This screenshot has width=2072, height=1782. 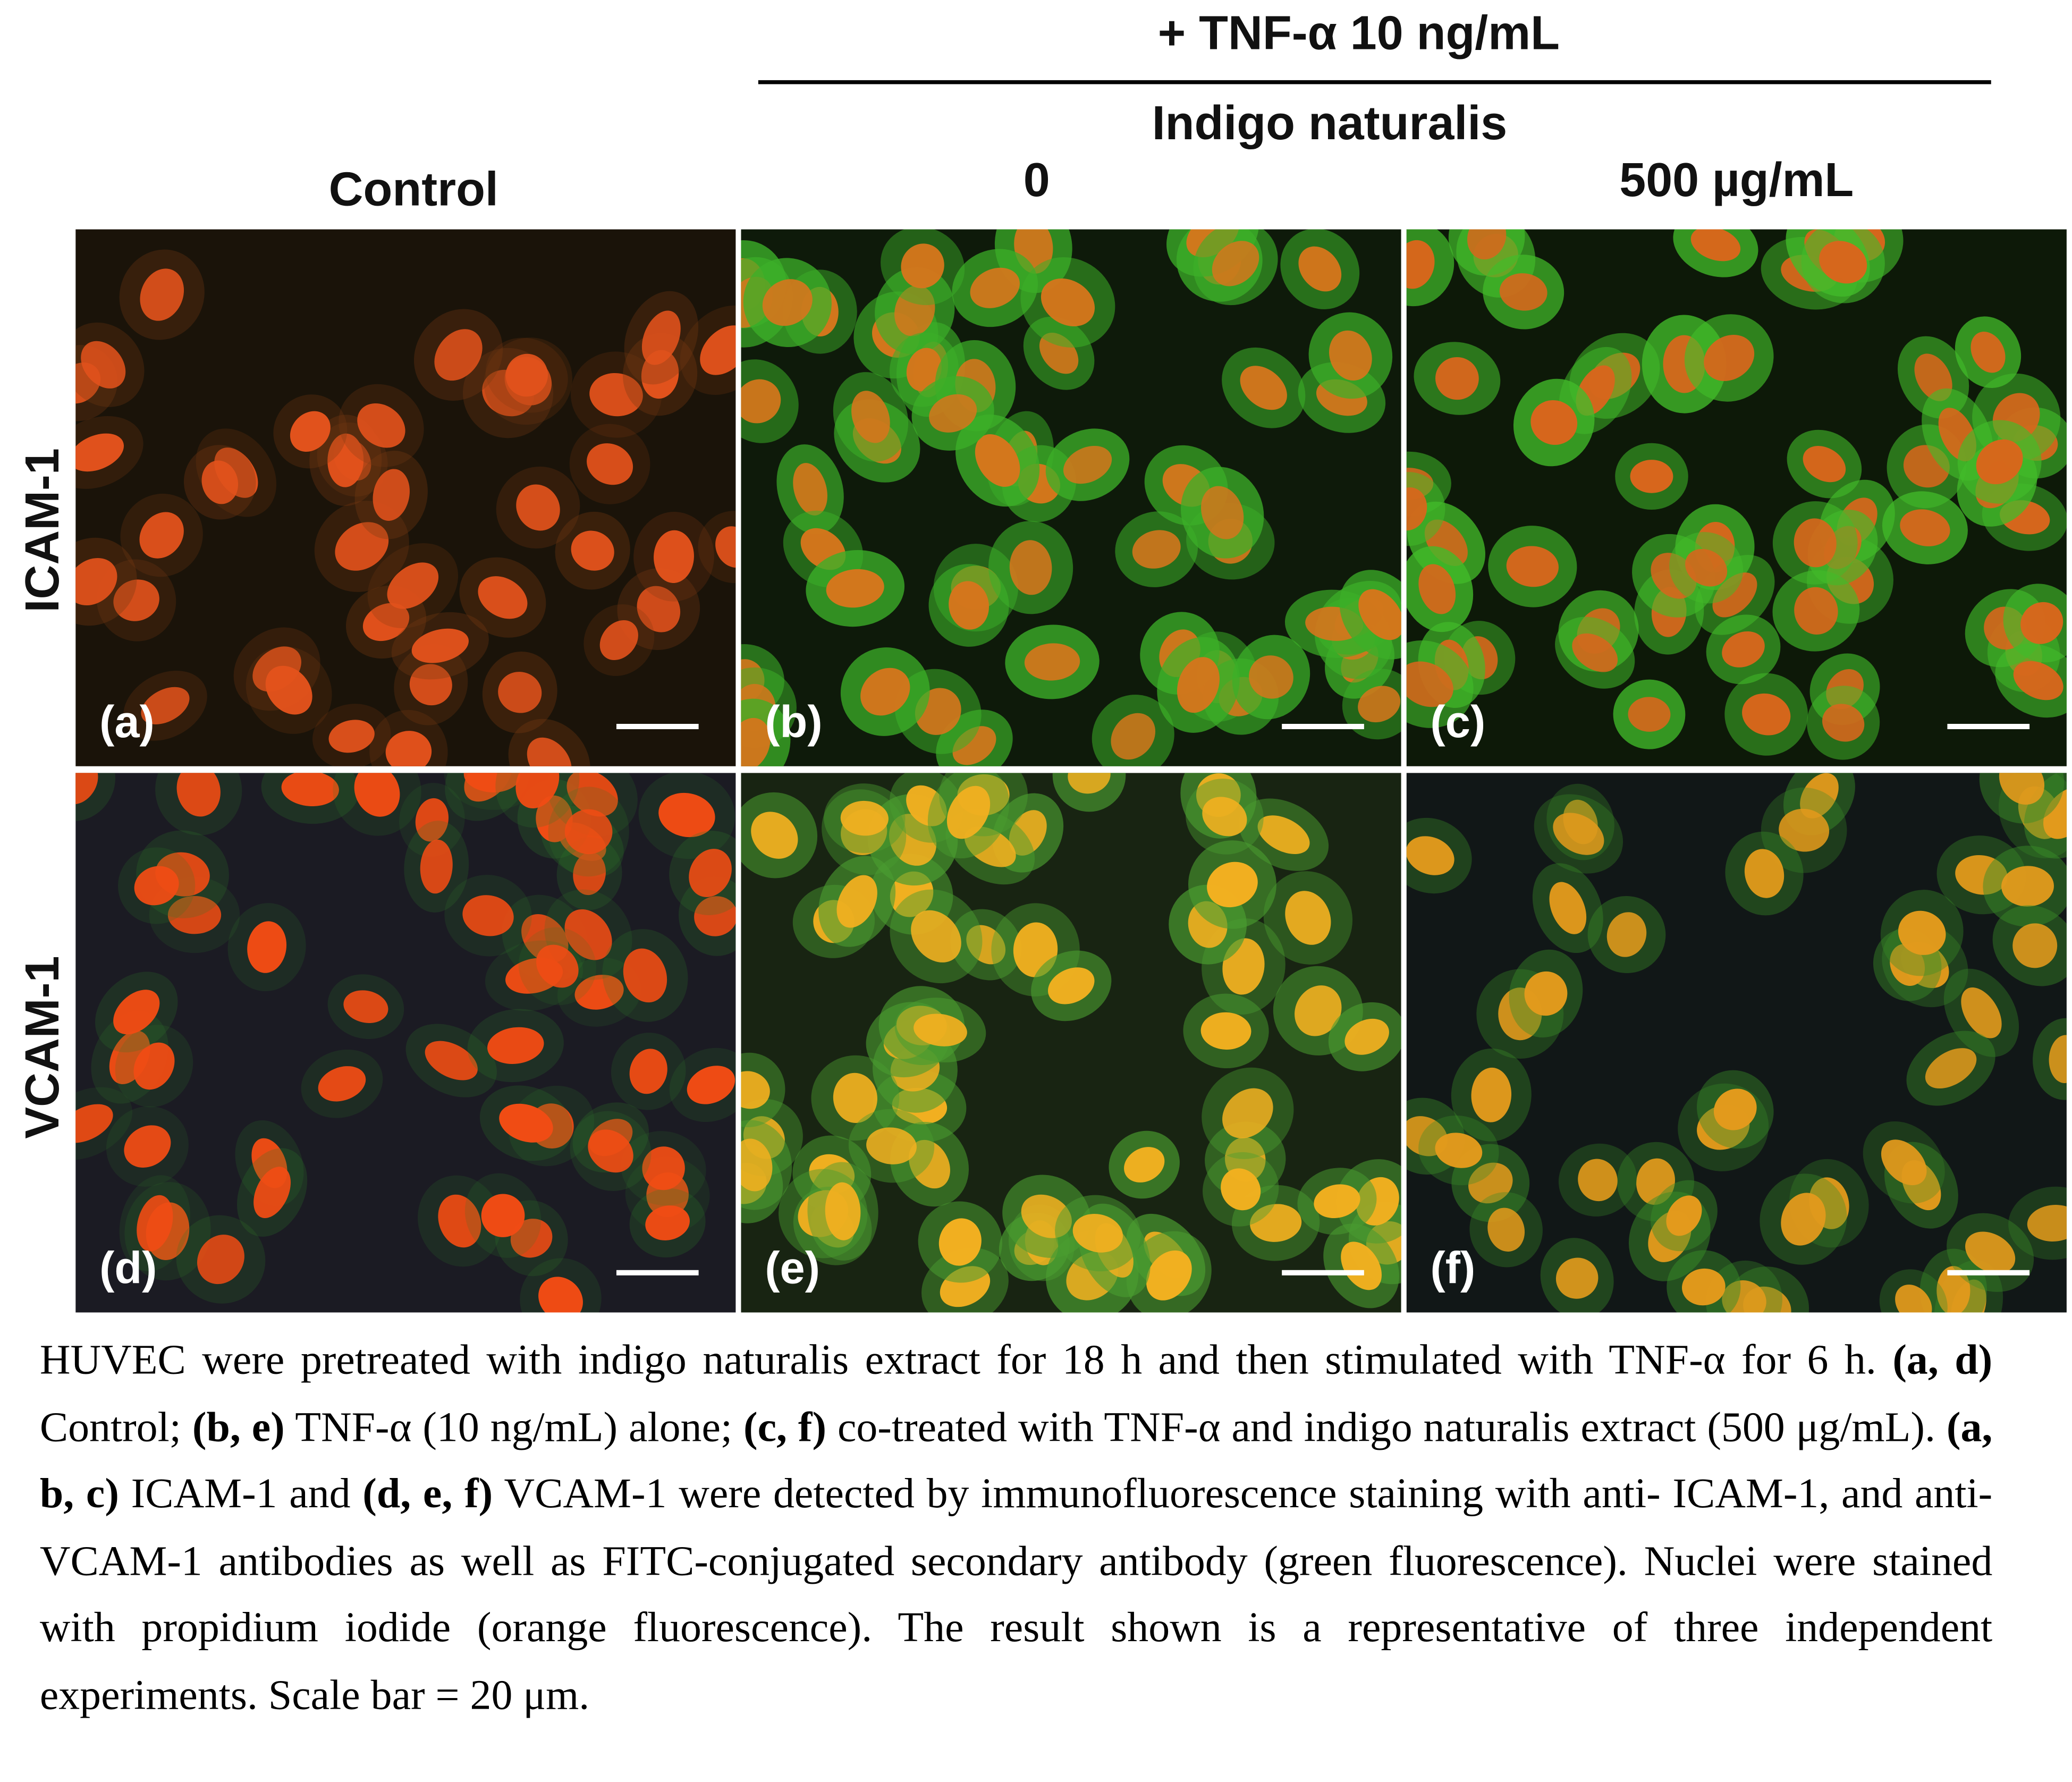 What do you see at coordinates (1016, 1459) in the screenshot?
I see `caption-bold: (a, b, c)` at bounding box center [1016, 1459].